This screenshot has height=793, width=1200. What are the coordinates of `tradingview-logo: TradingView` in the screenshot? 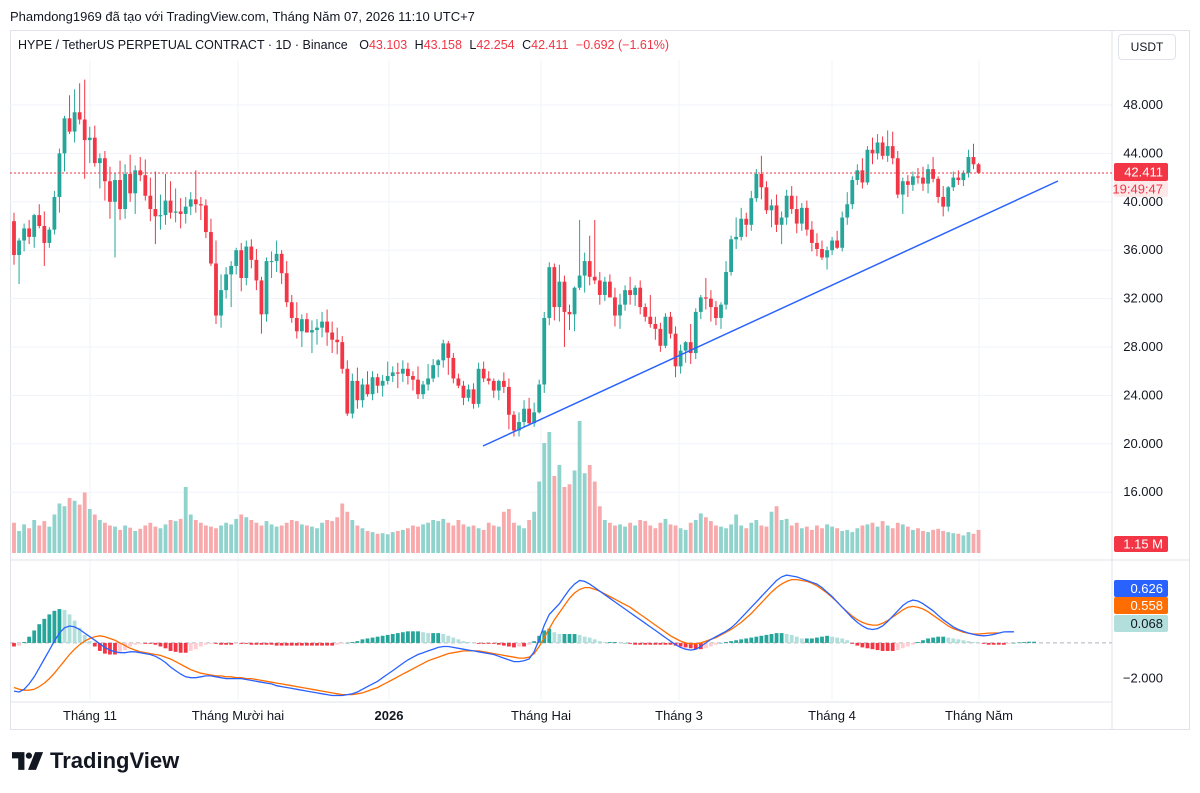 It's located at (95, 761).